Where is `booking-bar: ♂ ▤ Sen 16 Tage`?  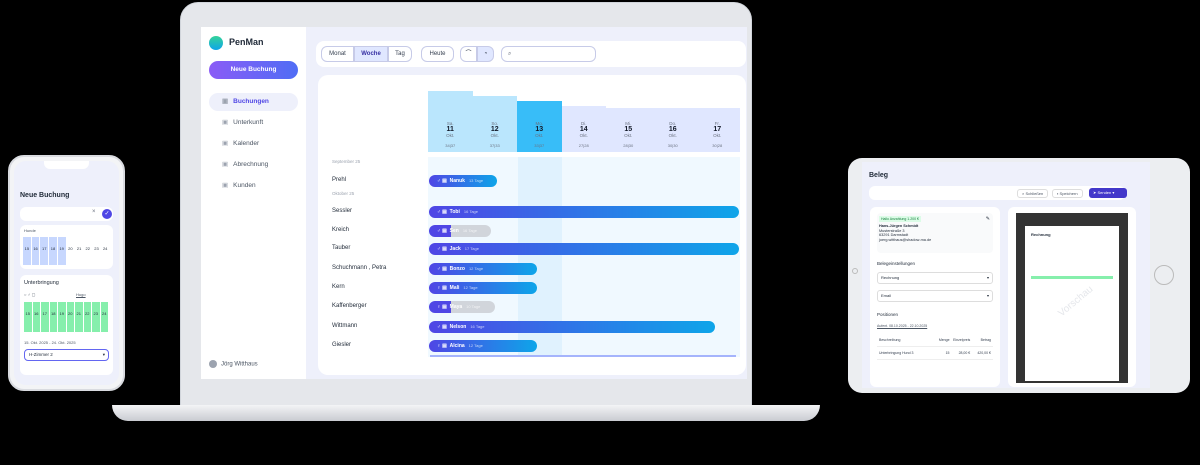 booking-bar: ♂ ▤ Sen 16 Tage is located at coordinates (460, 231).